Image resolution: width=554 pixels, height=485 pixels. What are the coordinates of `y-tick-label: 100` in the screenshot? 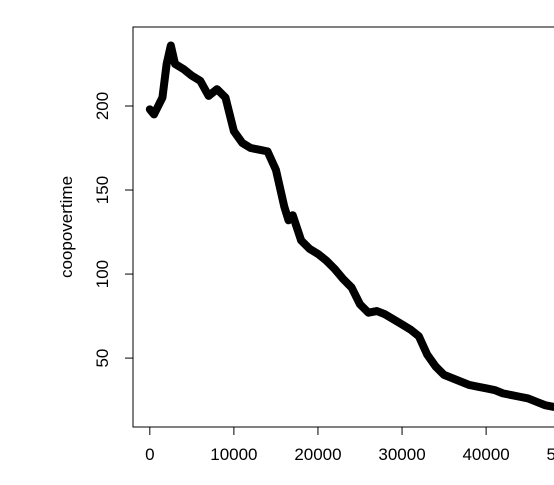 It's located at (102, 274).